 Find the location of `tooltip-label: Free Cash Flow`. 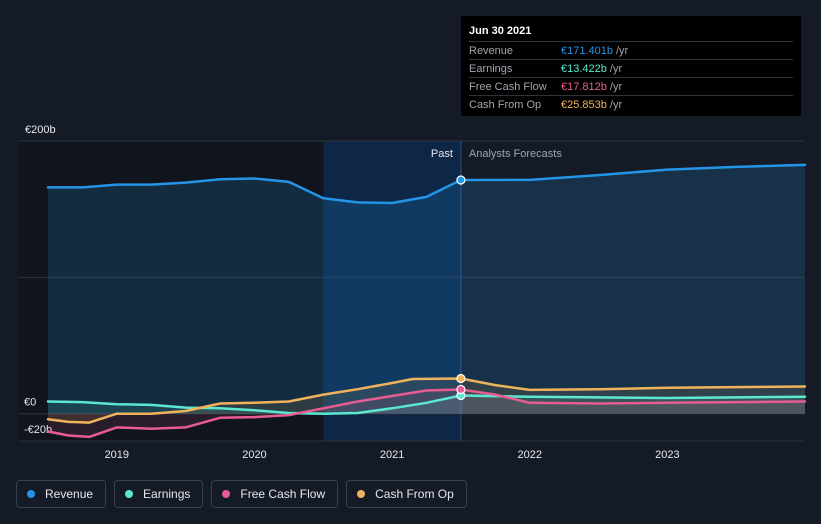

tooltip-label: Free Cash Flow is located at coordinates (508, 86).